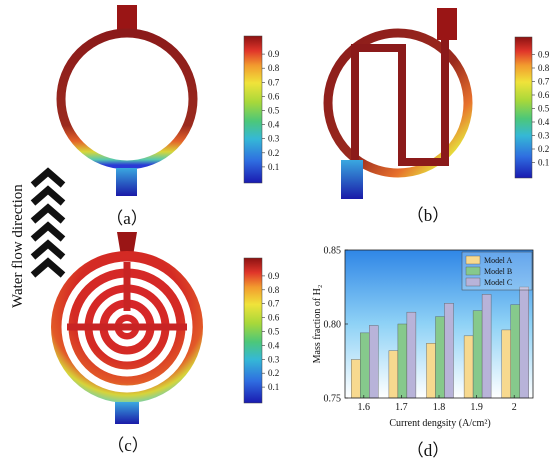  I want to click on x-tick-label: 1.8, so click(439, 407).